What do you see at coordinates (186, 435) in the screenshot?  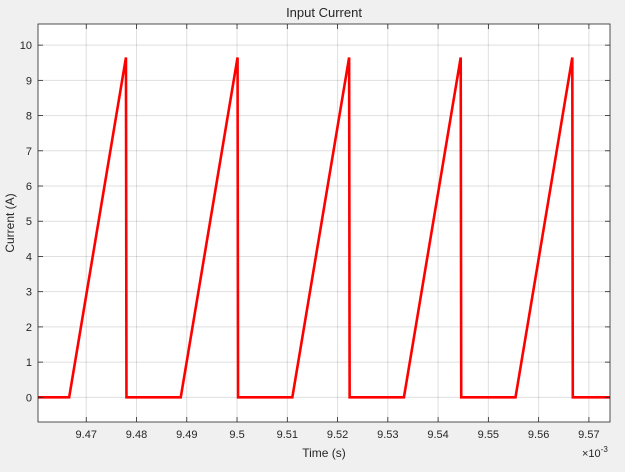 I see `x-tick-label: 9.49` at bounding box center [186, 435].